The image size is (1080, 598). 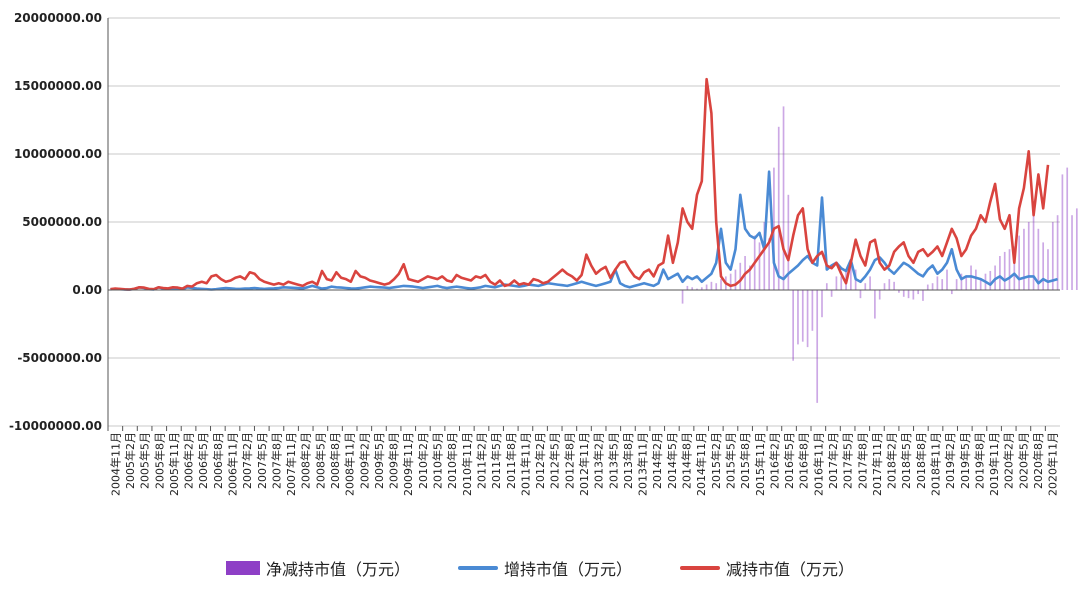 What do you see at coordinates (804, 460) in the screenshot?
I see `x-tick-label: 2016年8月` at bounding box center [804, 460].